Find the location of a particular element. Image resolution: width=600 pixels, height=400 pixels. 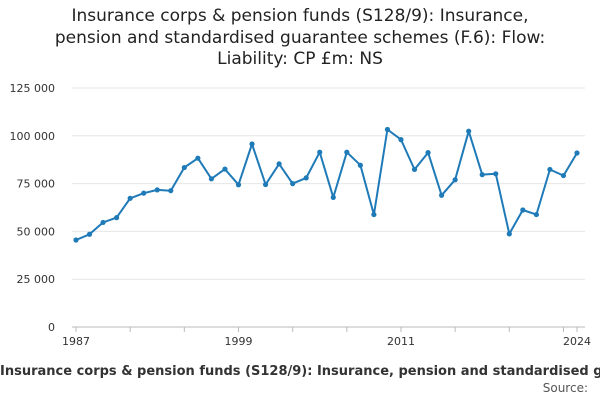

y-tick-label: 100 000 is located at coordinates (33, 136).